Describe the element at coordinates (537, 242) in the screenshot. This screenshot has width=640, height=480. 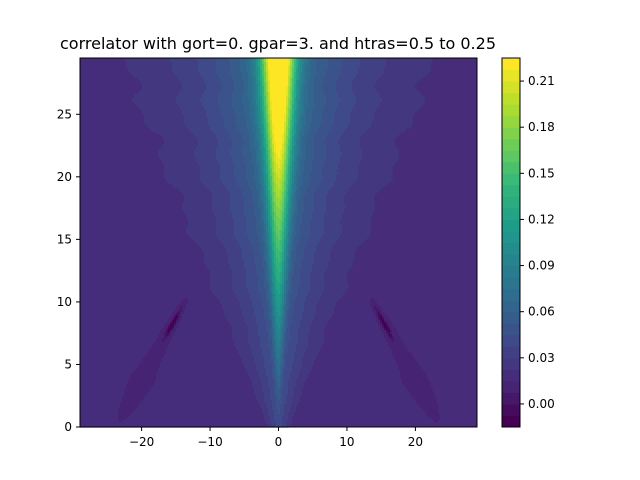
I see `colorbar-axis: 0.00 0.03 0.06 0.09 0.12 0.15 0.18 0.21` at that location.